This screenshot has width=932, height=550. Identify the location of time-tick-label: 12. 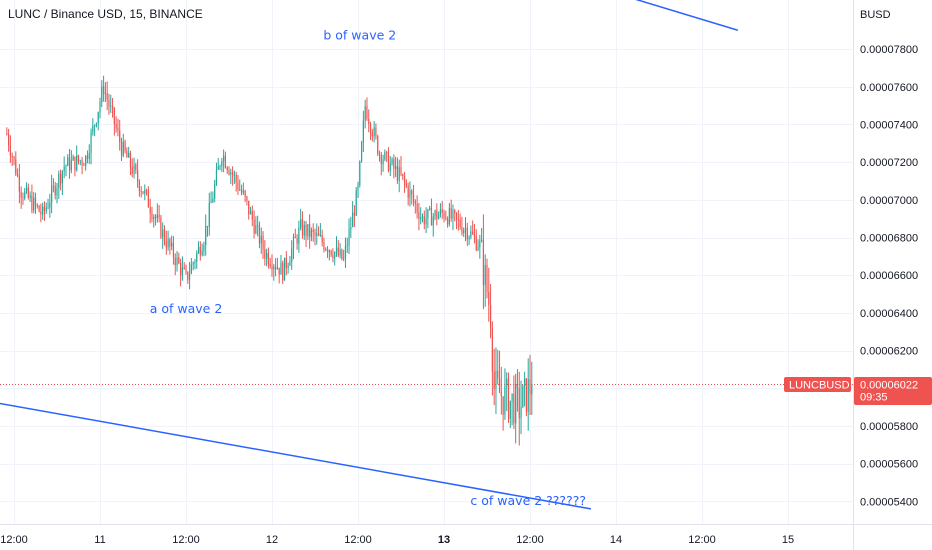
(272, 540).